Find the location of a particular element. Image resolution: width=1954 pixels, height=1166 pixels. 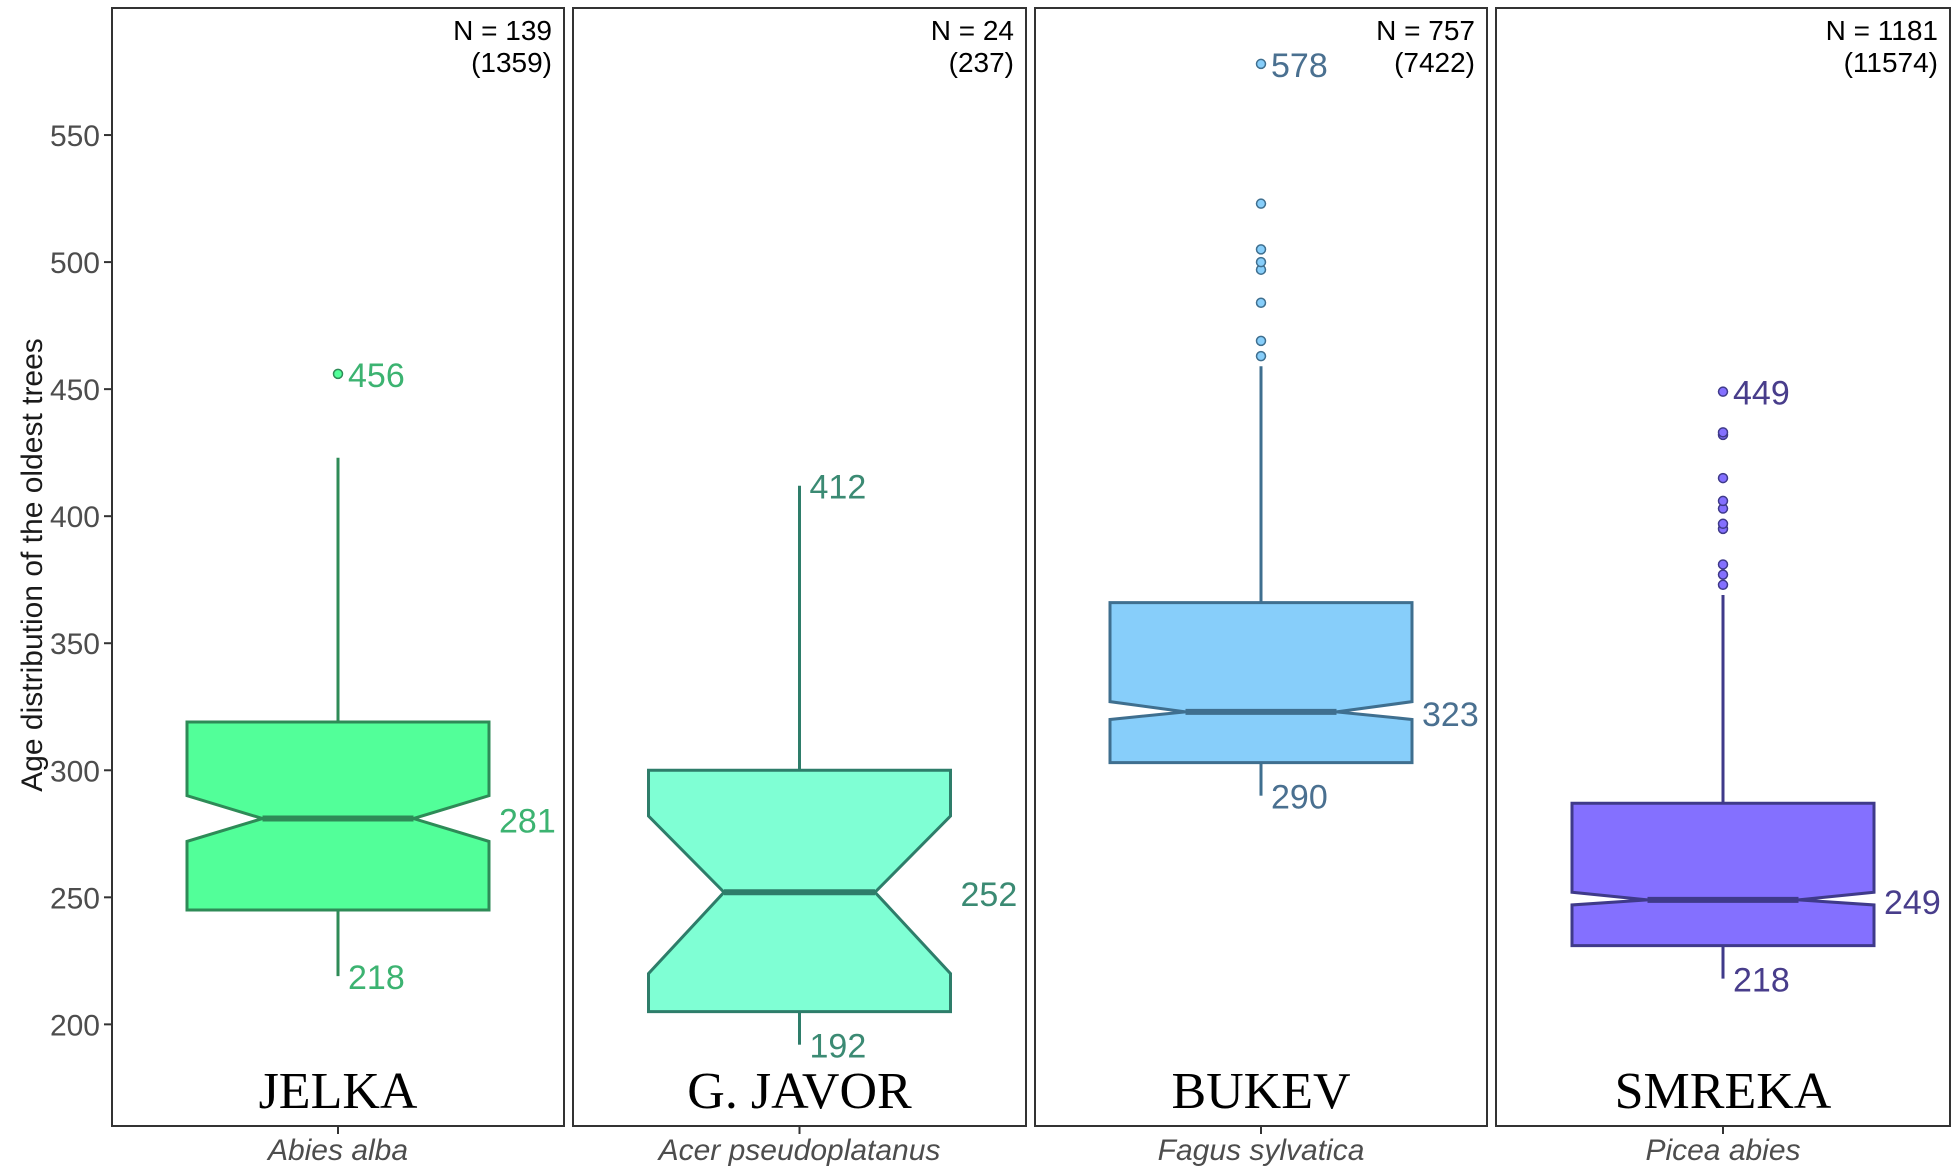

max-value-label: 412 is located at coordinates (838, 488).